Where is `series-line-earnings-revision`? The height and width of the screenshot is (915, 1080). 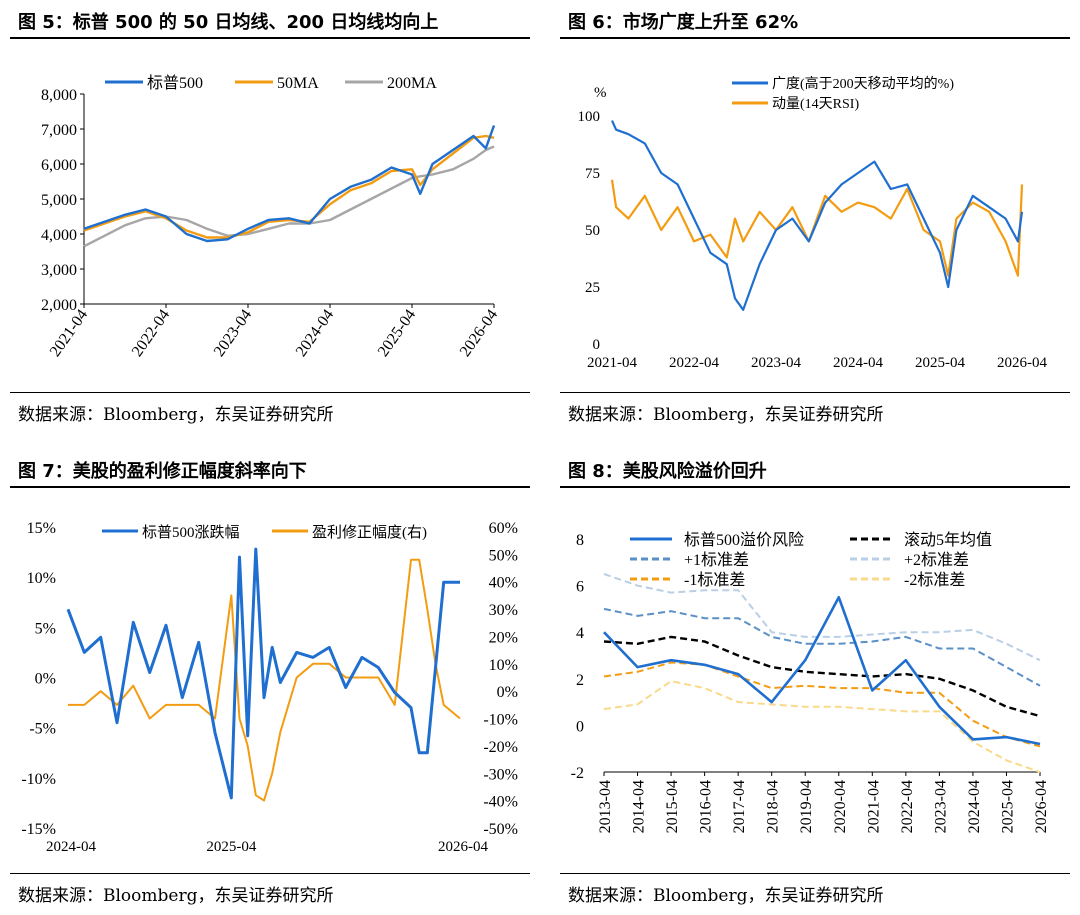
series-line-earnings-revision is located at coordinates (264, 680).